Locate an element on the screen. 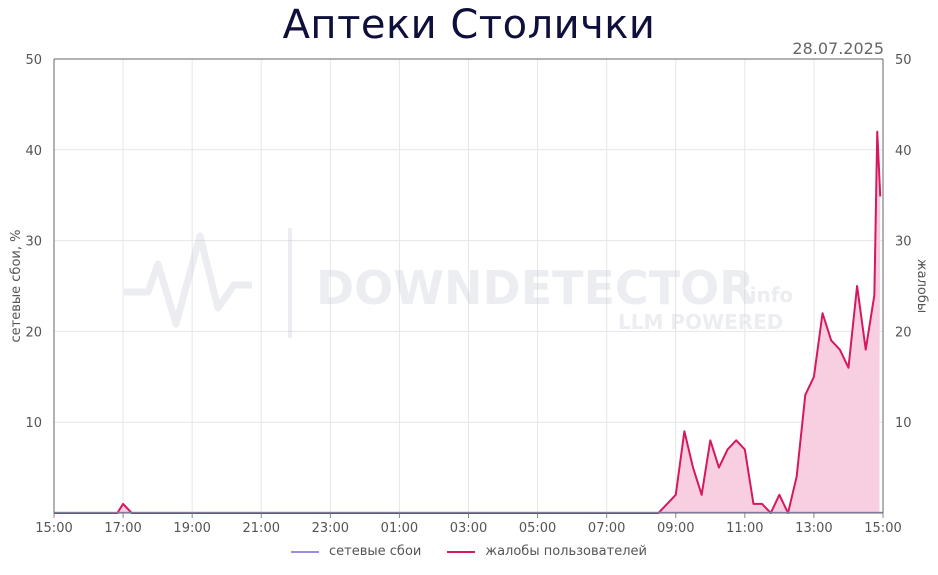  y-tick-label-left: 10 is located at coordinates (33, 423).